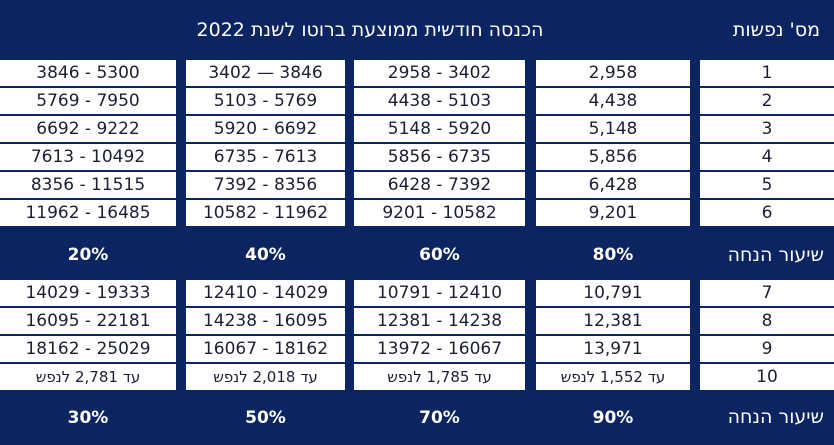  I want to click on cell-discount-30: עד 2,781 לנפש, so click(88, 378).